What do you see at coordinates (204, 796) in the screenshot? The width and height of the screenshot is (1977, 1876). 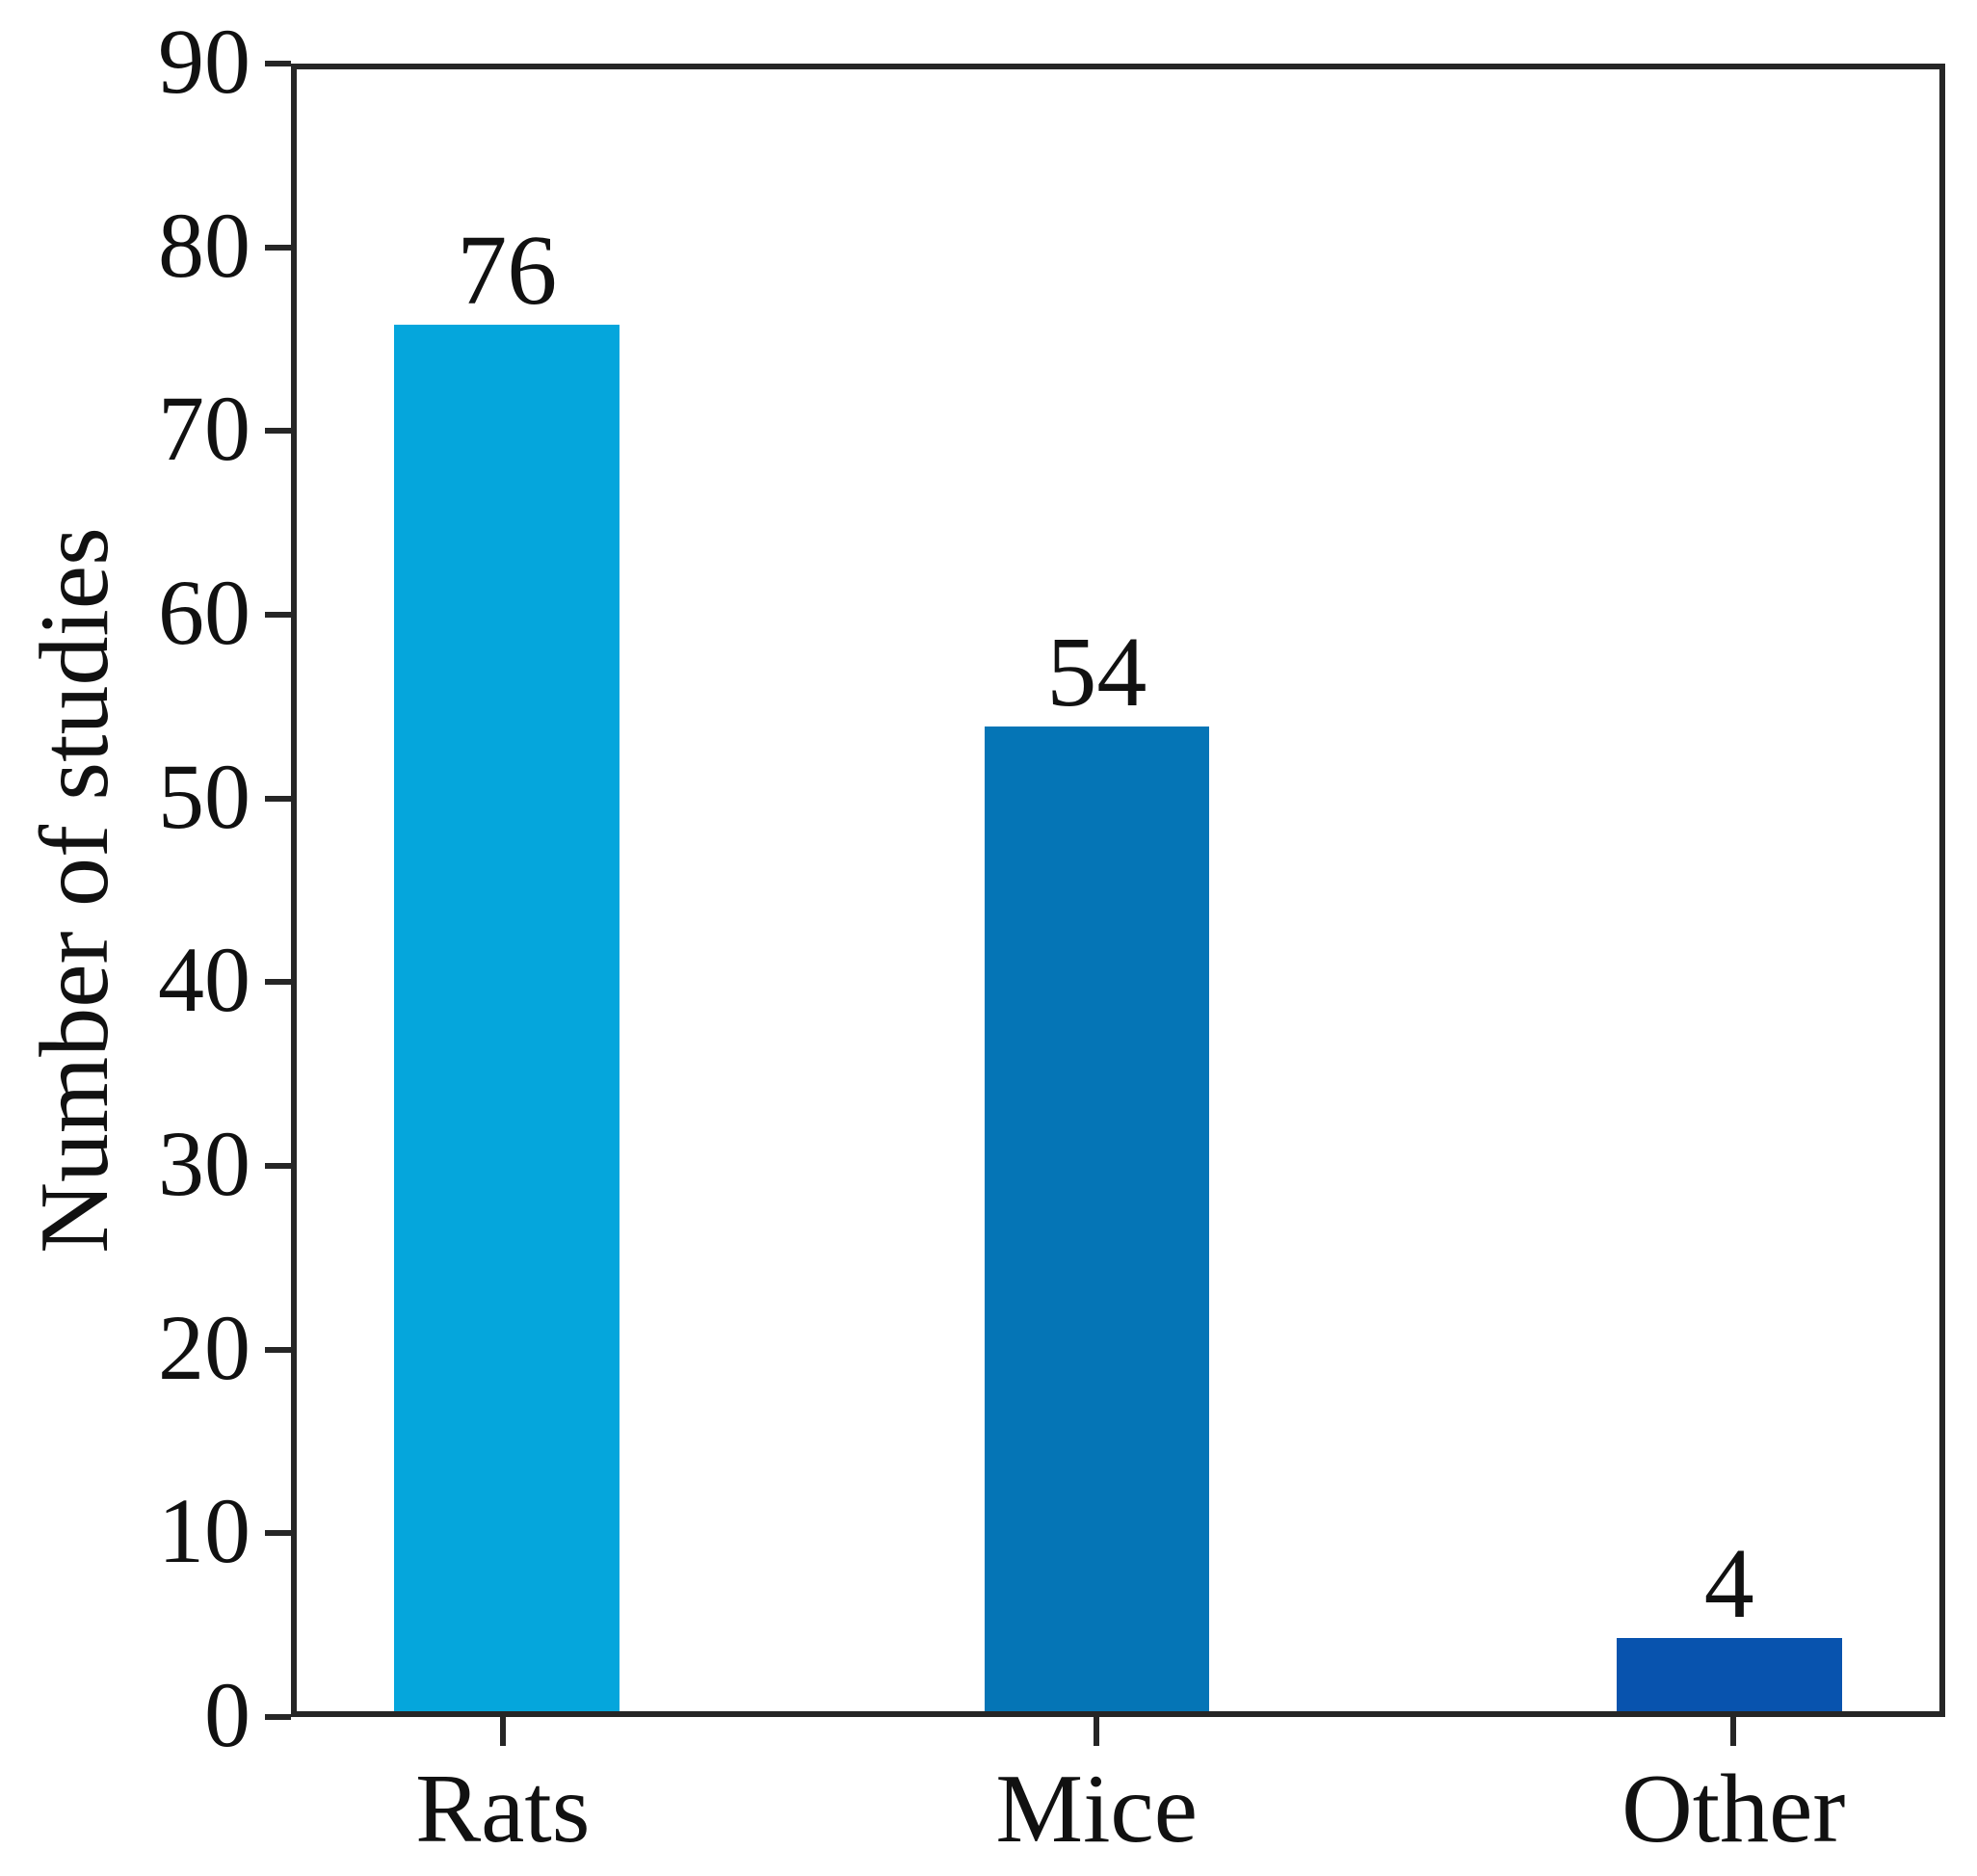 I see `y-tick-label: 50` at bounding box center [204, 796].